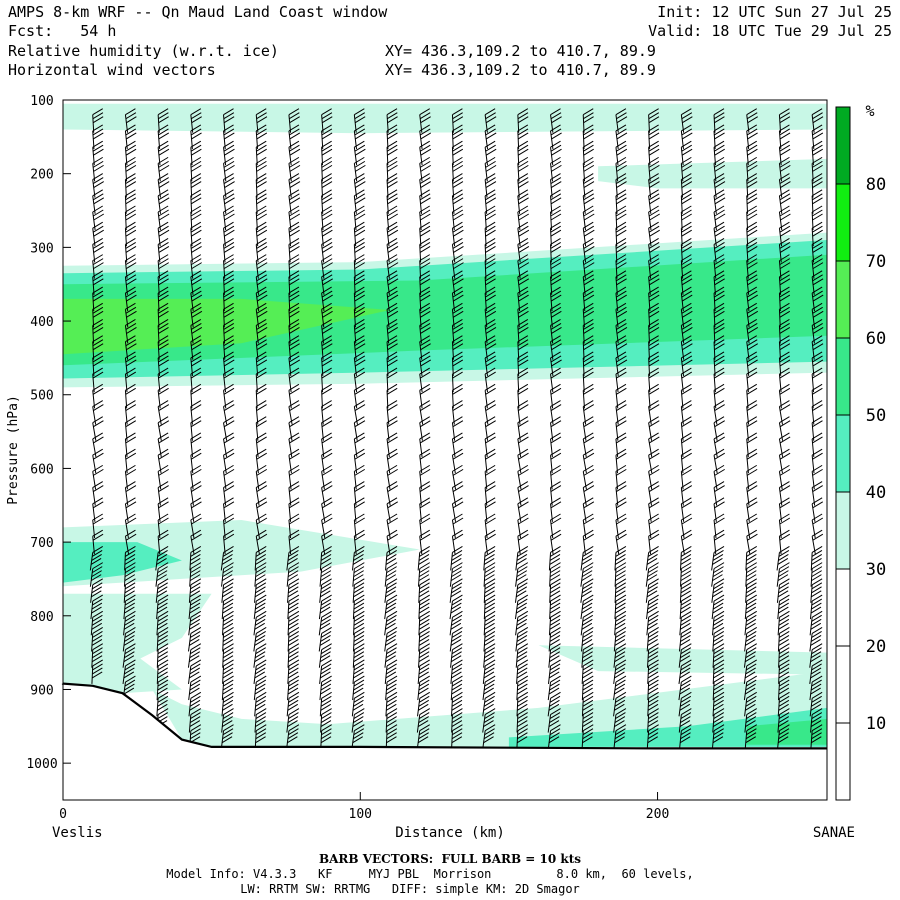 This screenshot has height=900, width=900. I want to click on y-tick-label: 200, so click(41, 175).